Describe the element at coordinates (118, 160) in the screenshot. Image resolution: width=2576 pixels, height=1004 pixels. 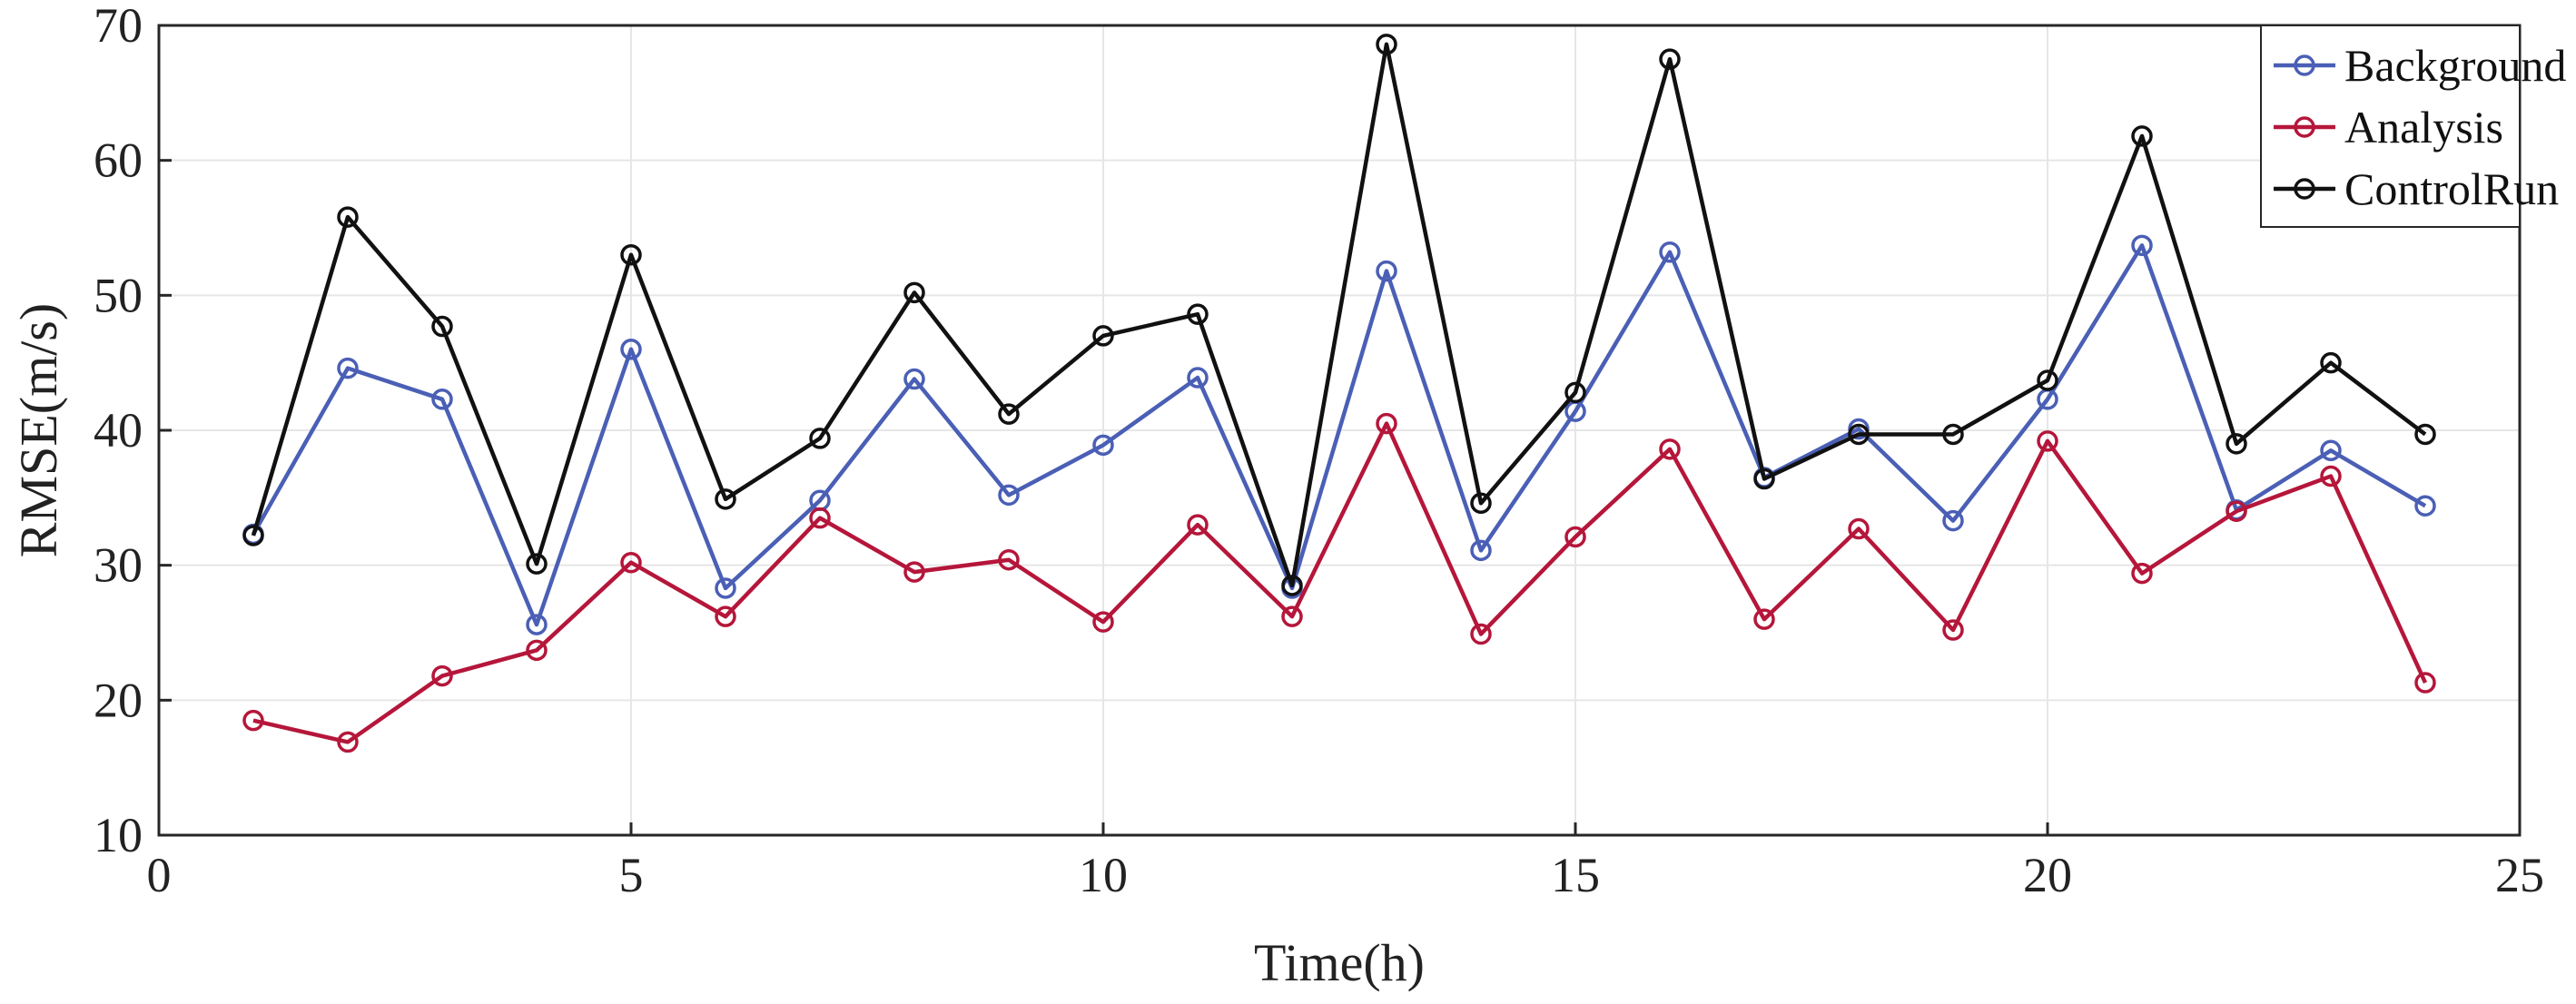
I see `y-tick-label: 60` at that location.